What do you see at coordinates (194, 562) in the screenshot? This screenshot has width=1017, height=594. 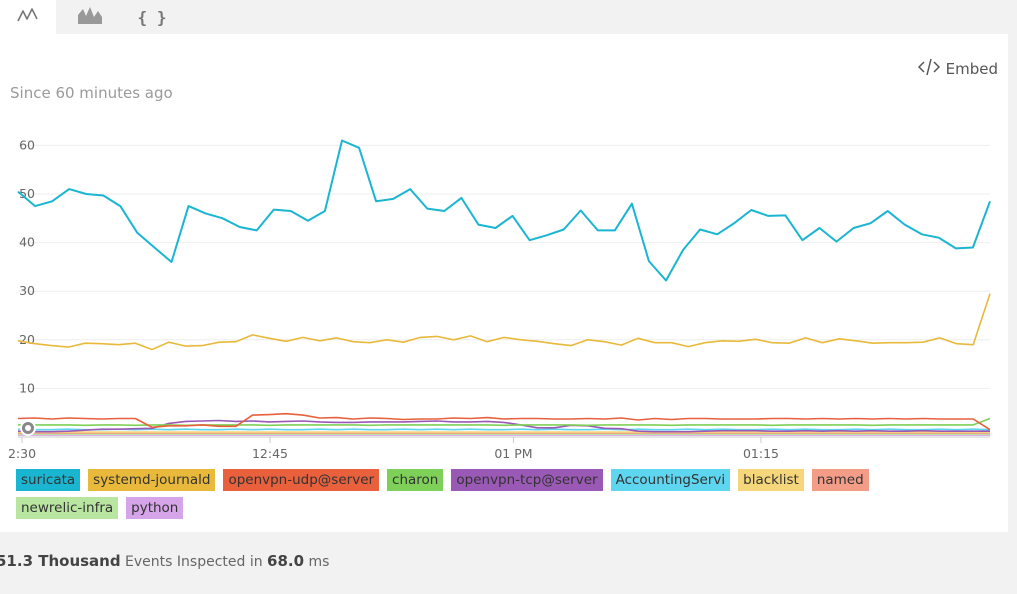 I see `stats-text: Events Inspected in` at bounding box center [194, 562].